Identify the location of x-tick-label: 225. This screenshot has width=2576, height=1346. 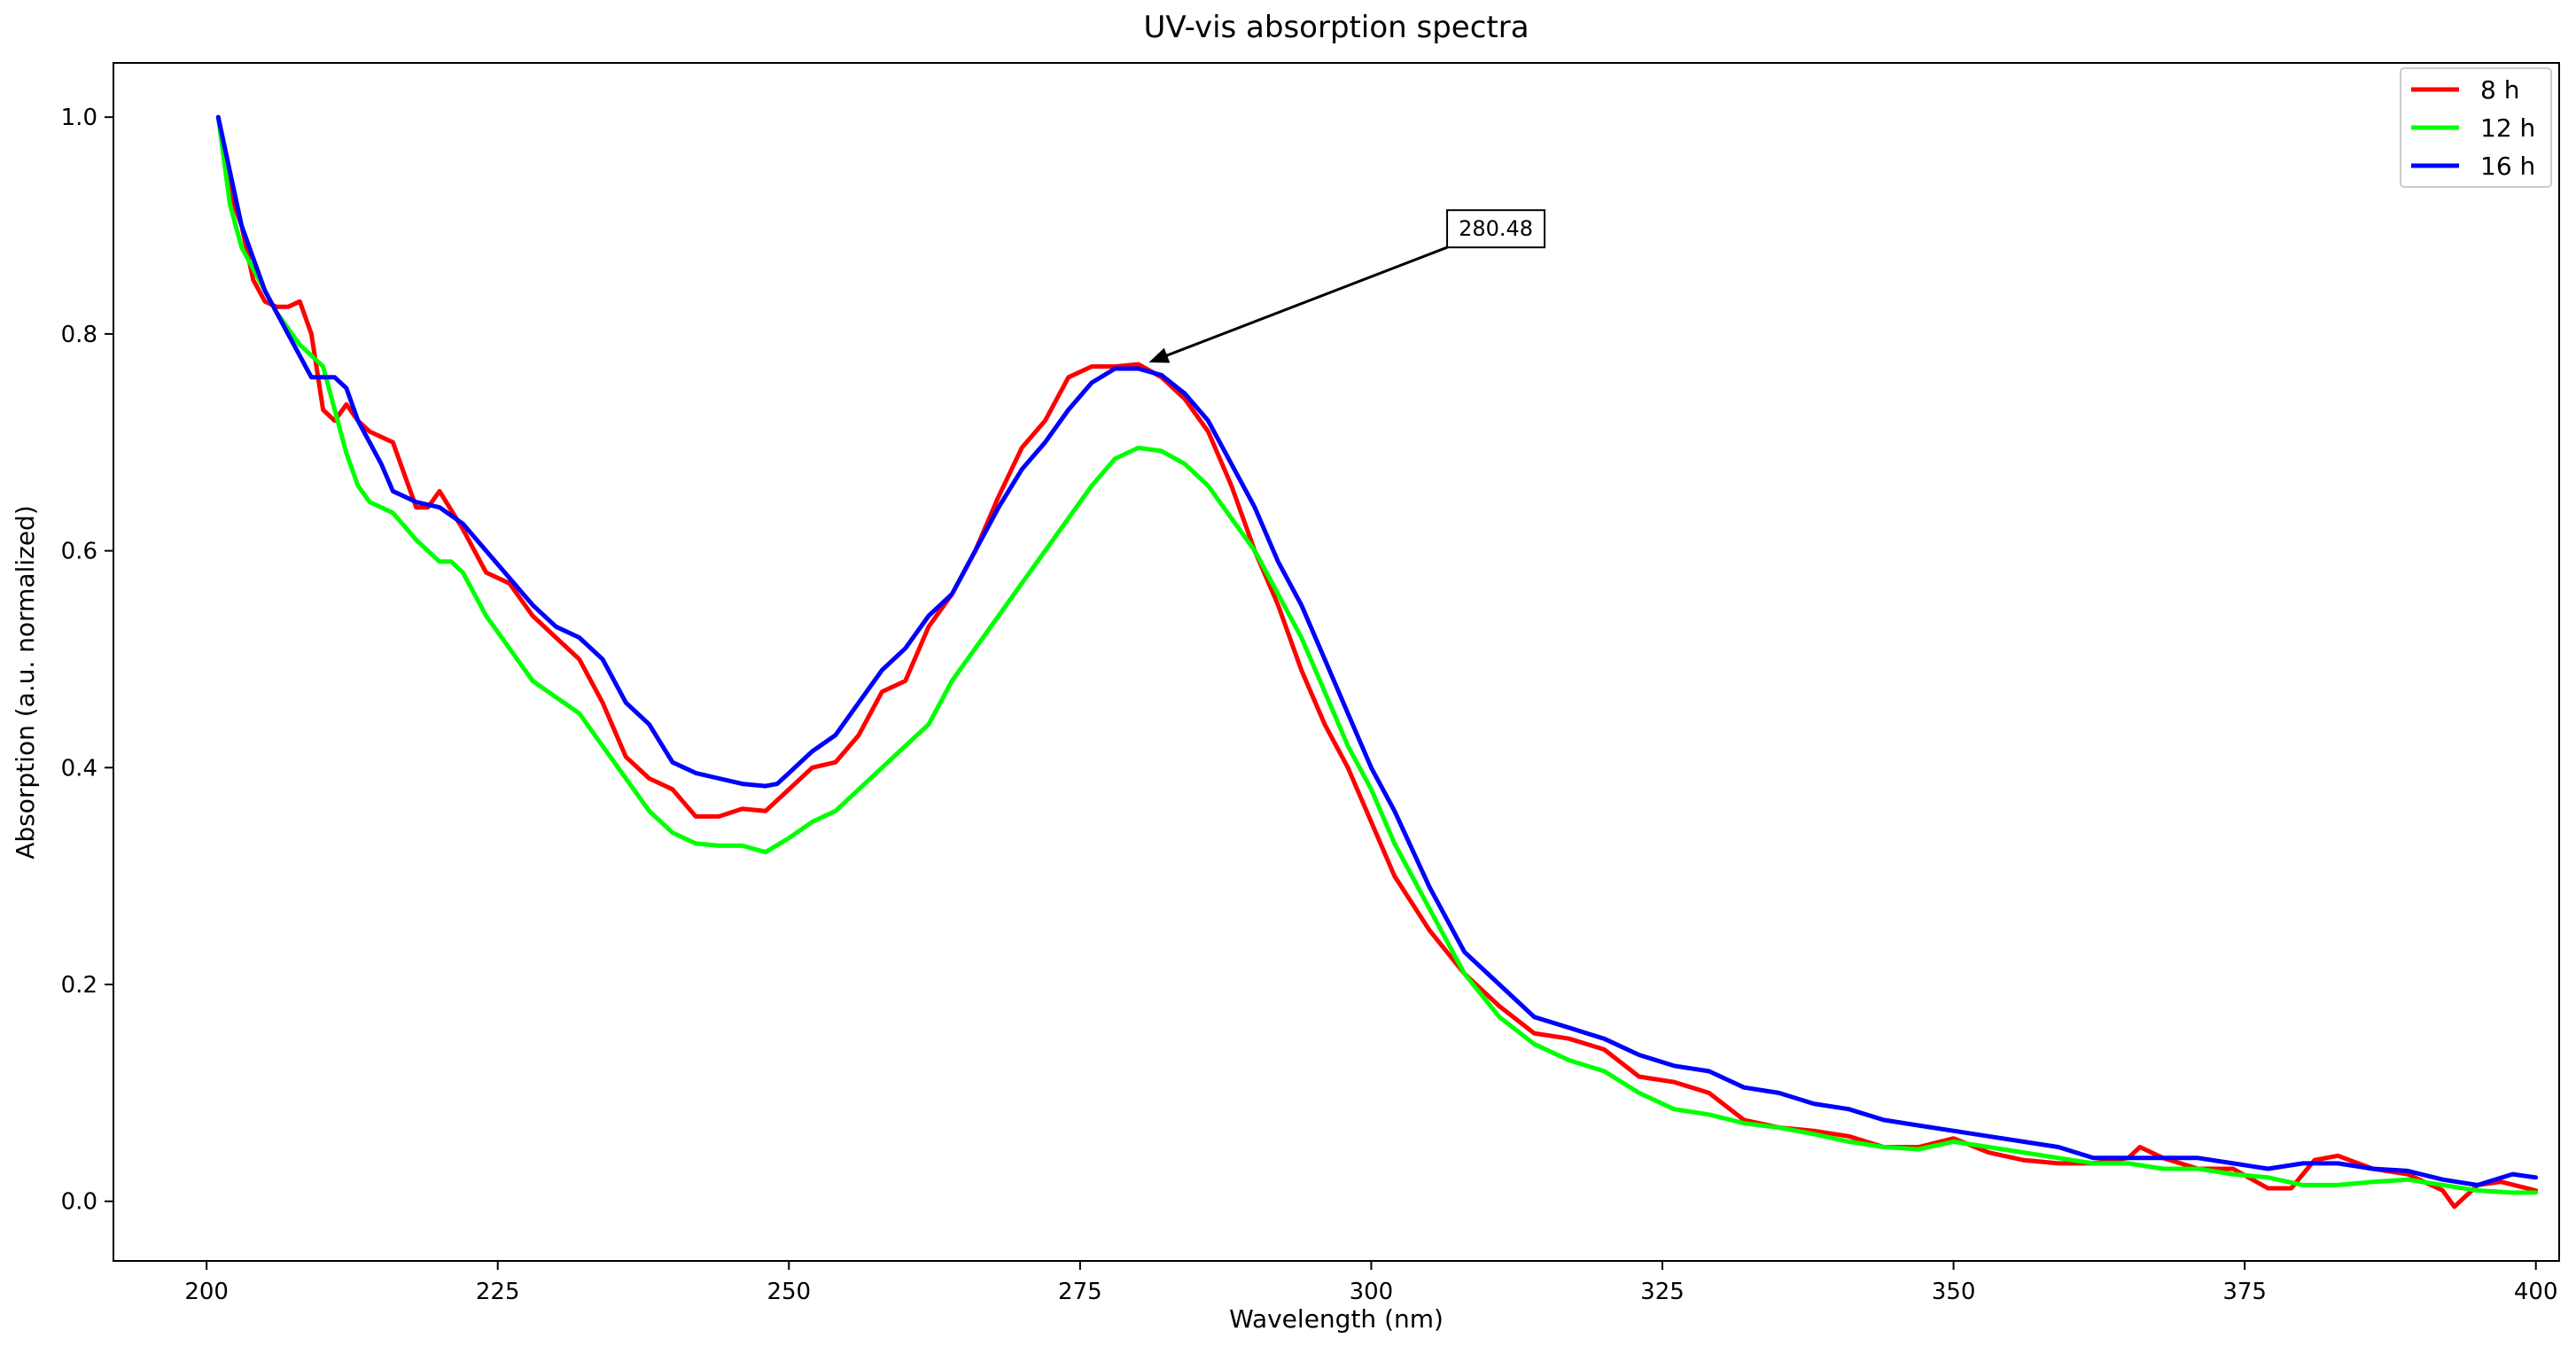
(498, 1292).